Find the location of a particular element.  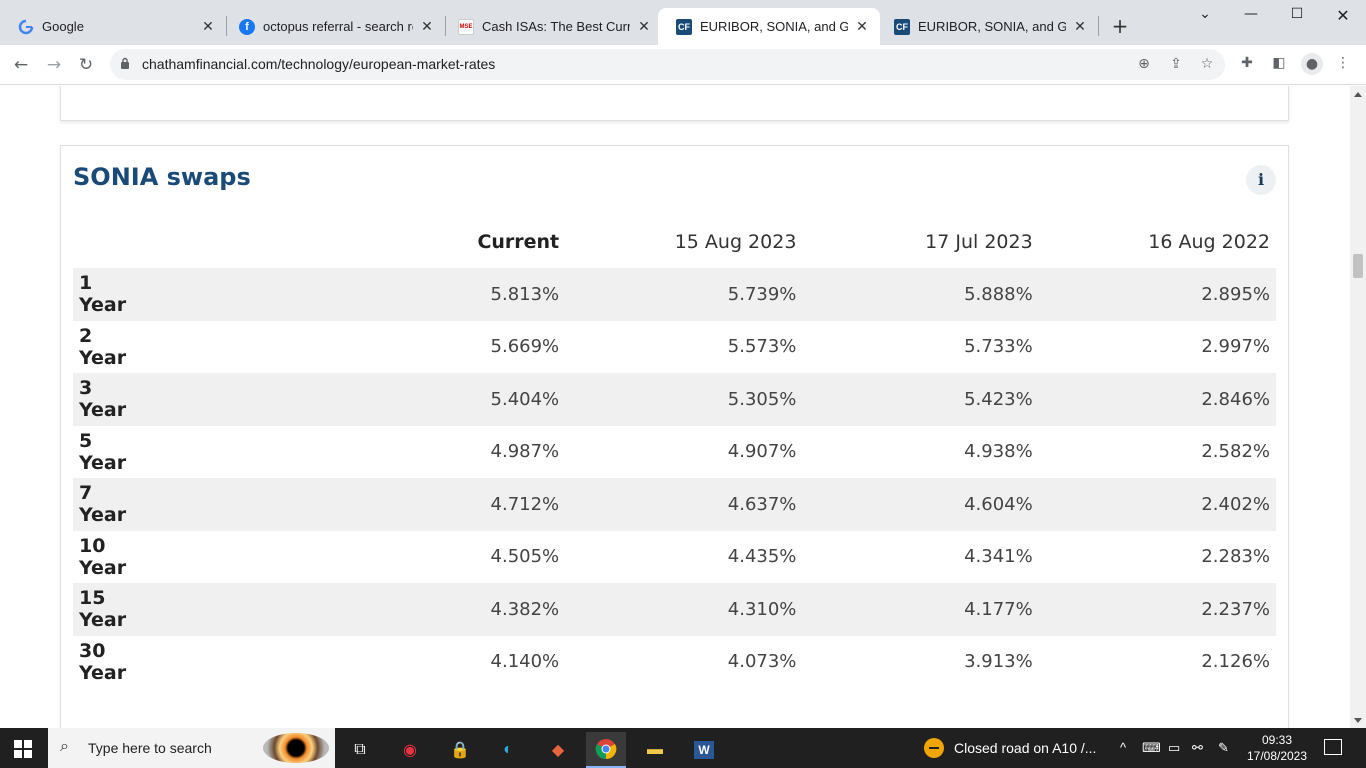

table-cell: 4.604% is located at coordinates (920, 504).